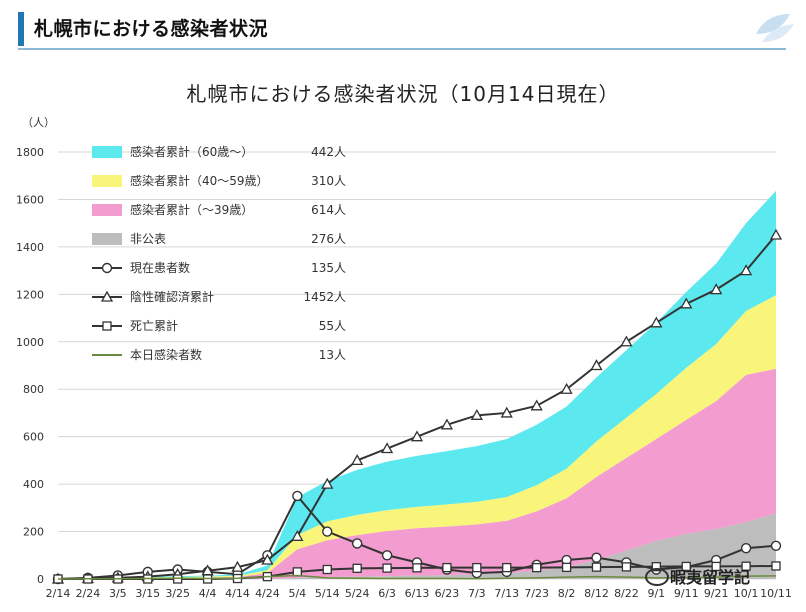  What do you see at coordinates (148, 239) in the screenshot?
I see `legend-label: 非公表` at bounding box center [148, 239].